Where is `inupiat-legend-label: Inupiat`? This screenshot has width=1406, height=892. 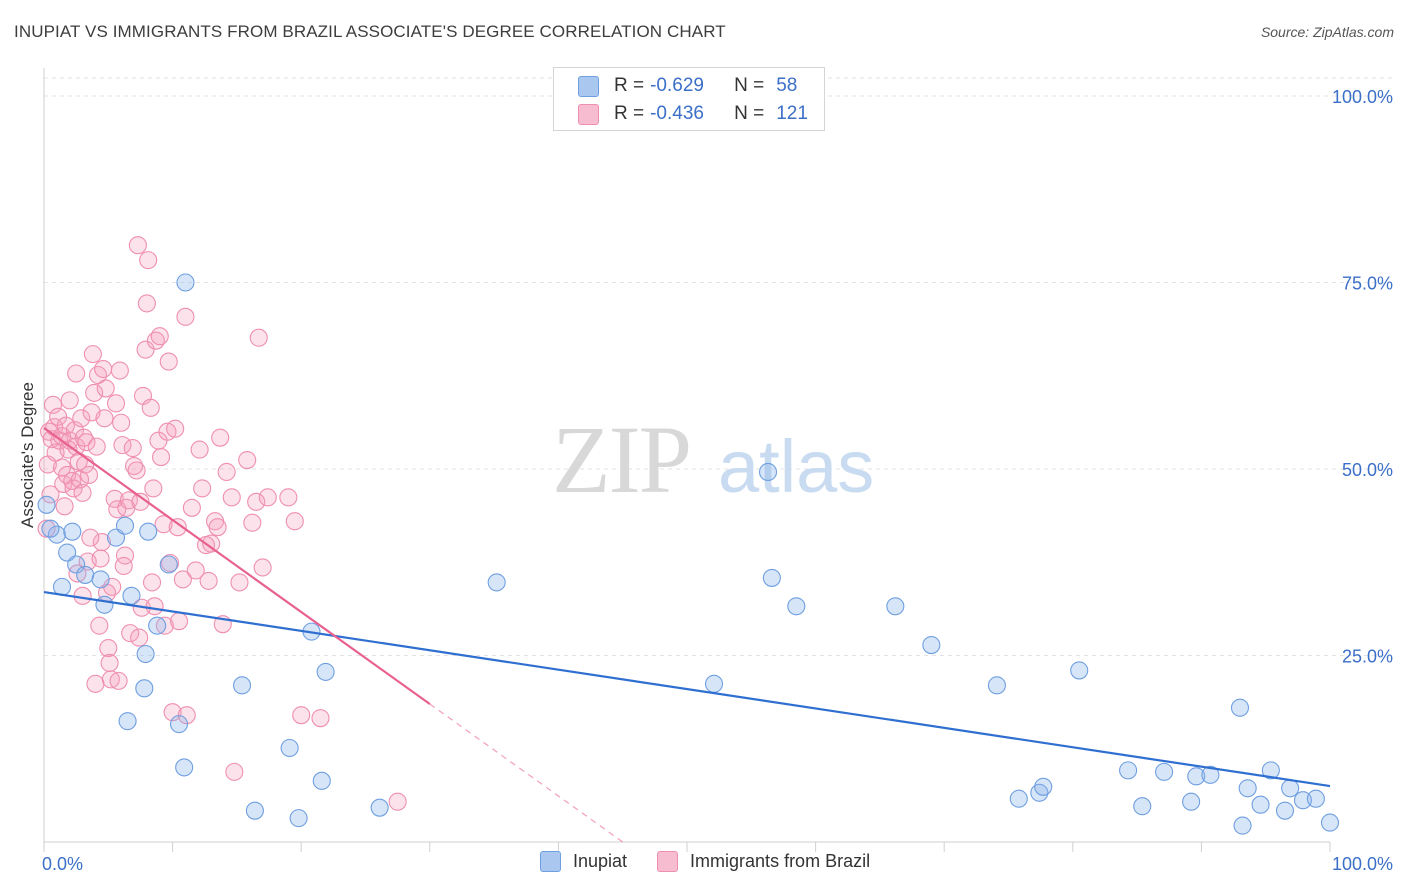
inupiat-legend-label: Inupiat is located at coordinates (600, 861).